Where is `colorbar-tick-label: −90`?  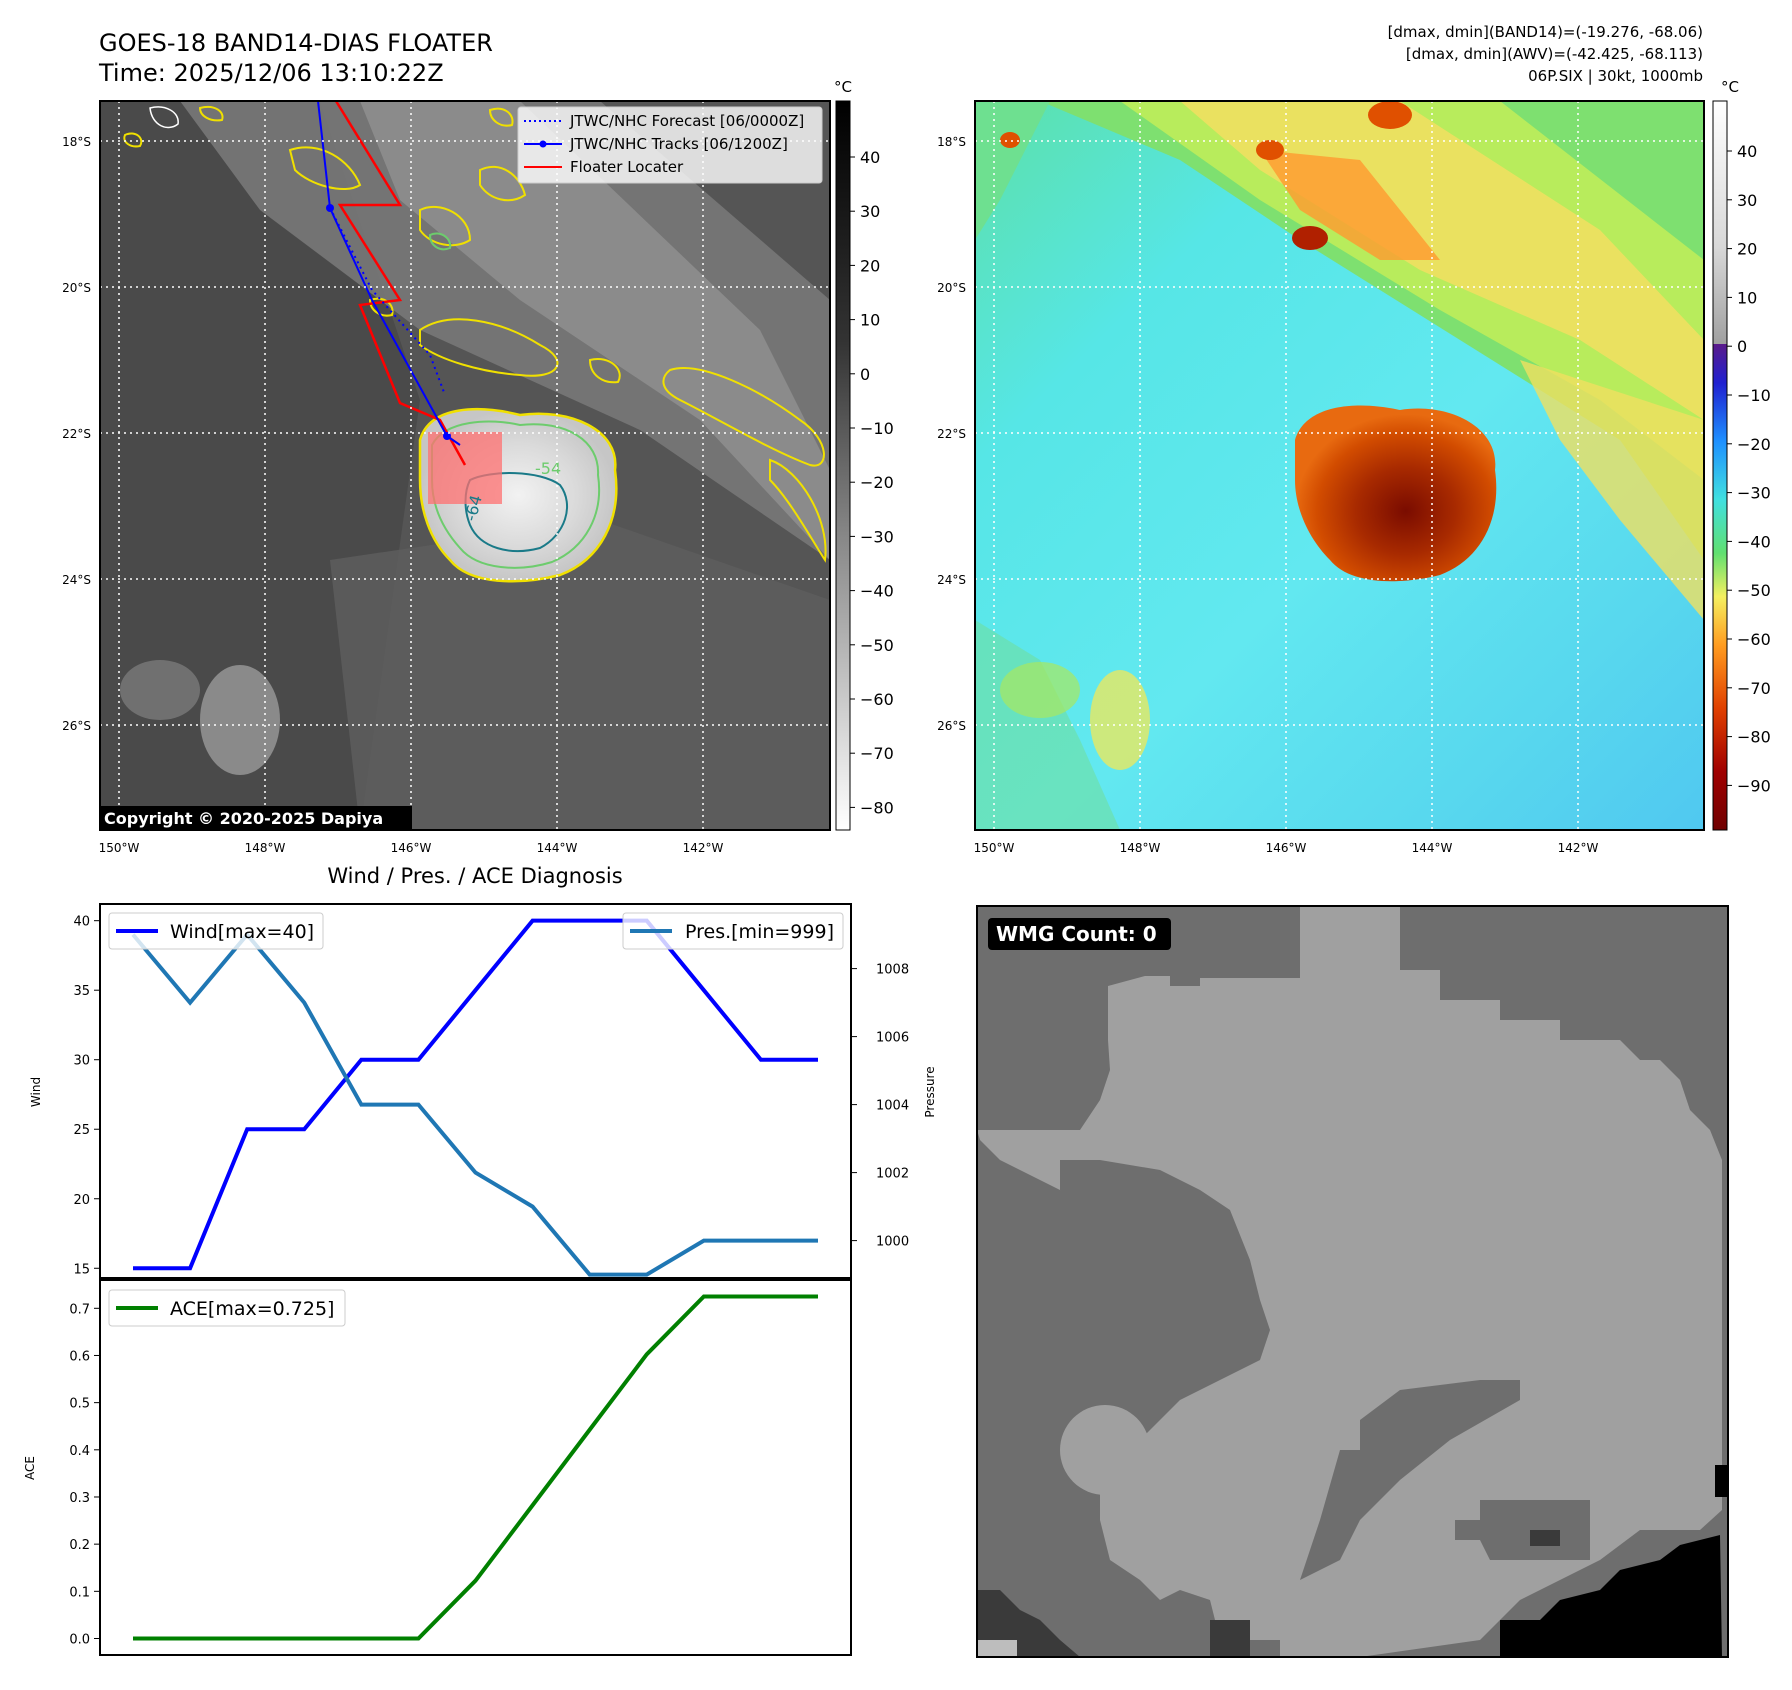
colorbar-tick-label: −90 is located at coordinates (1754, 785).